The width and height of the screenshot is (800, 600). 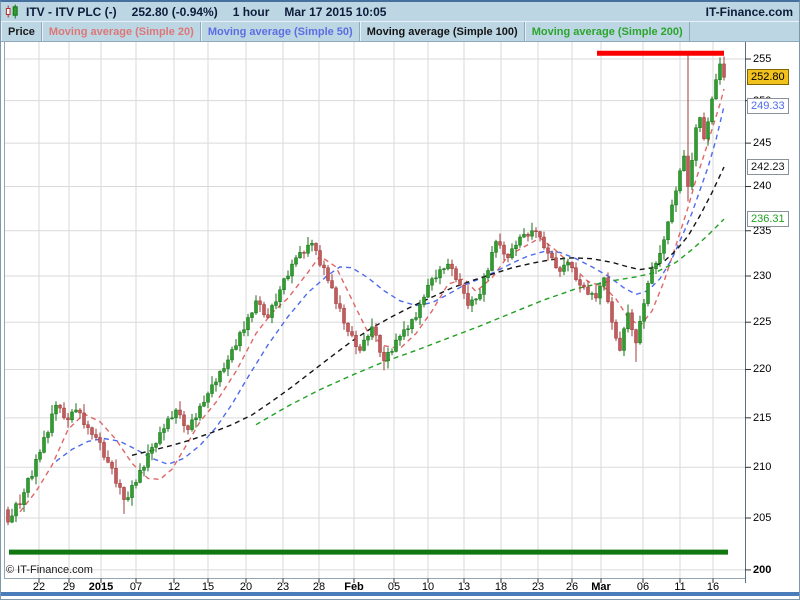 What do you see at coordinates (464, 587) in the screenshot?
I see `x-axis-label: 13` at bounding box center [464, 587].